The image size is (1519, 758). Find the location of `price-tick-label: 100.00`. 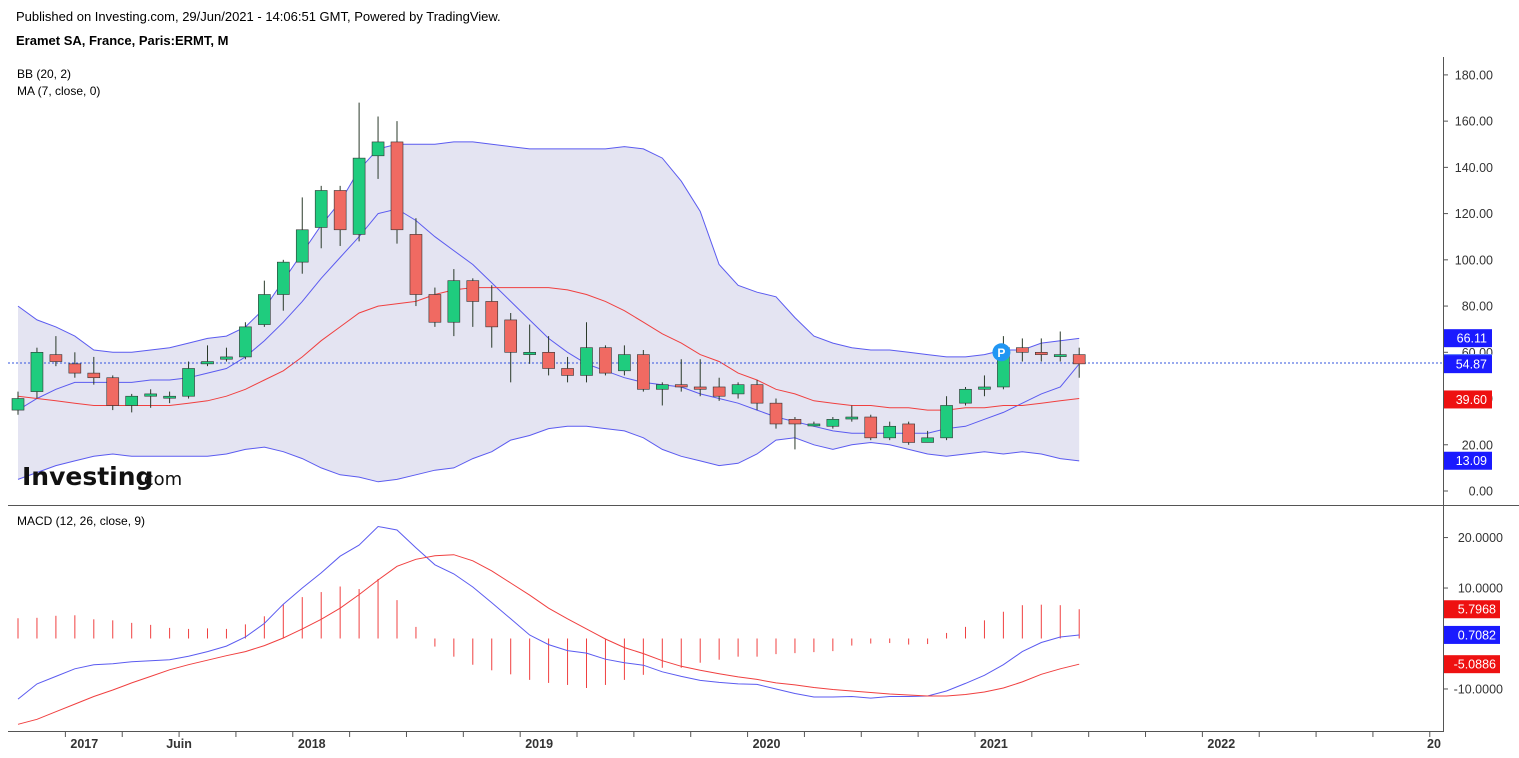

price-tick-label: 100.00 is located at coordinates (1474, 260).